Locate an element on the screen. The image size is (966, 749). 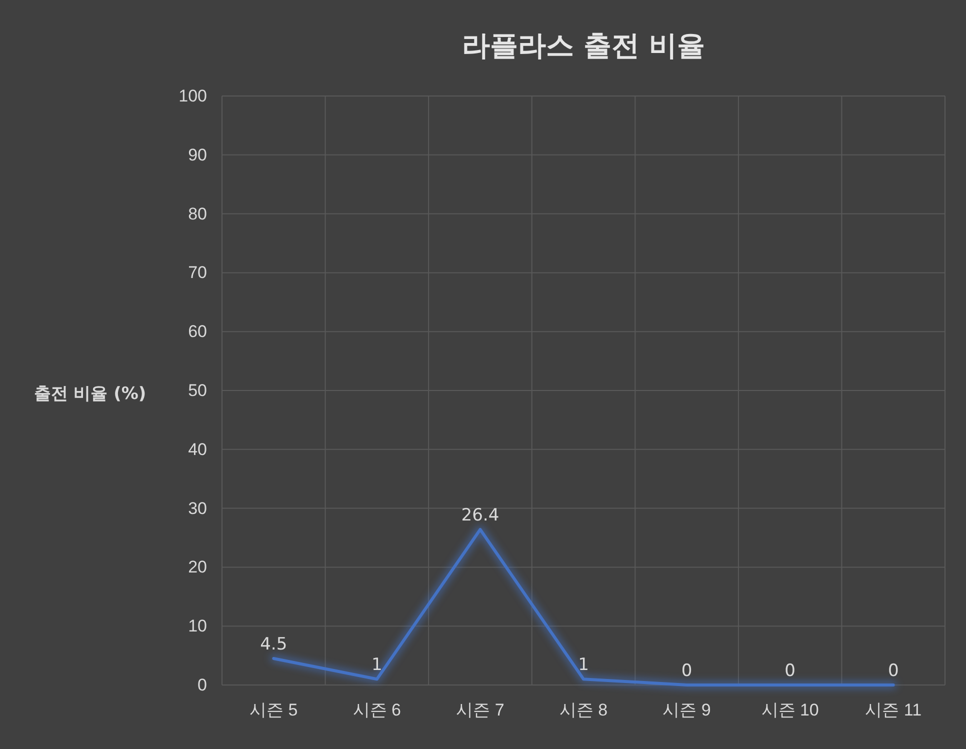
x-tick-label: 시즌 11 is located at coordinates (893, 710).